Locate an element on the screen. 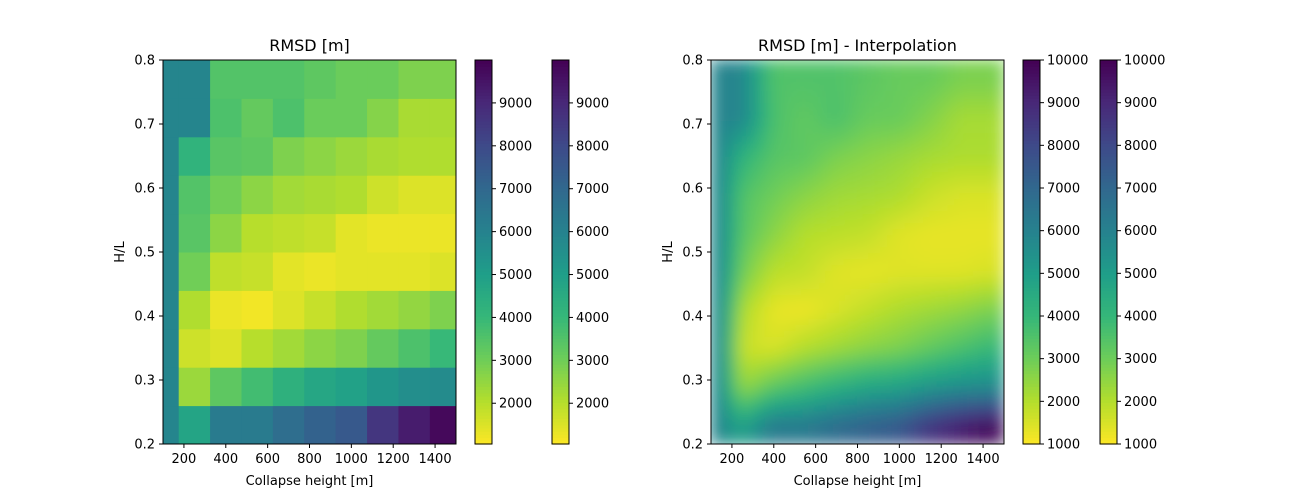  colorbar-right-2-tick-label: 5000 is located at coordinates (1140, 274).